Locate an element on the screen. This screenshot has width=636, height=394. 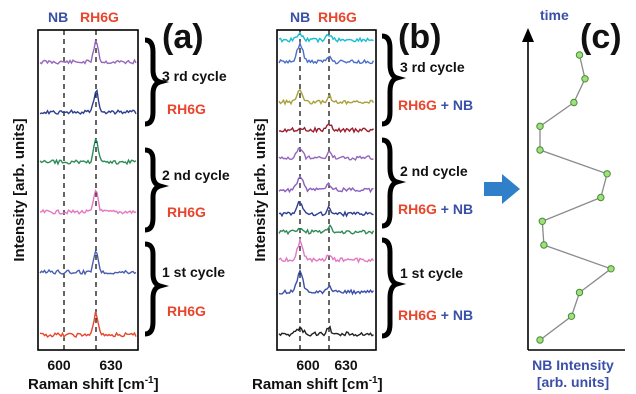
panel-c-ylabel: time is located at coordinates (554, 15).